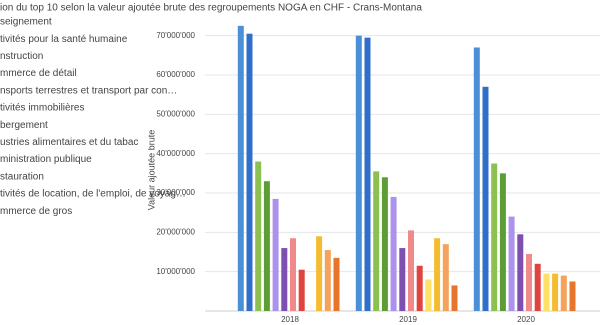 This screenshot has width=600, height=325. I want to click on legend-label: seignement, so click(26, 22).